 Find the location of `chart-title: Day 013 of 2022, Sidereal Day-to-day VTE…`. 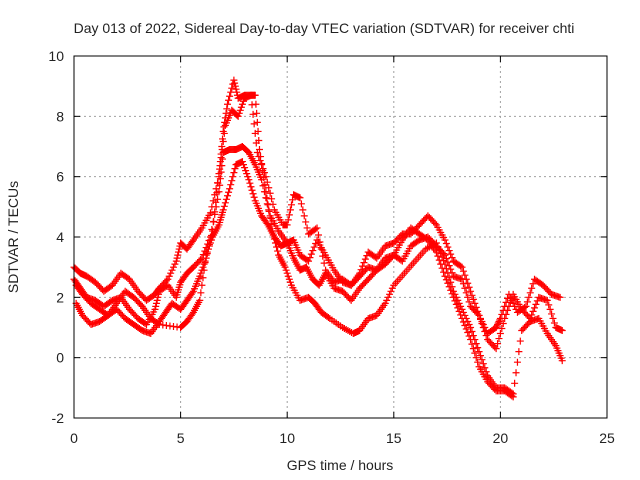

chart-title: Day 013 of 2022, Sidereal Day-to-day VTE… is located at coordinates (324, 28).